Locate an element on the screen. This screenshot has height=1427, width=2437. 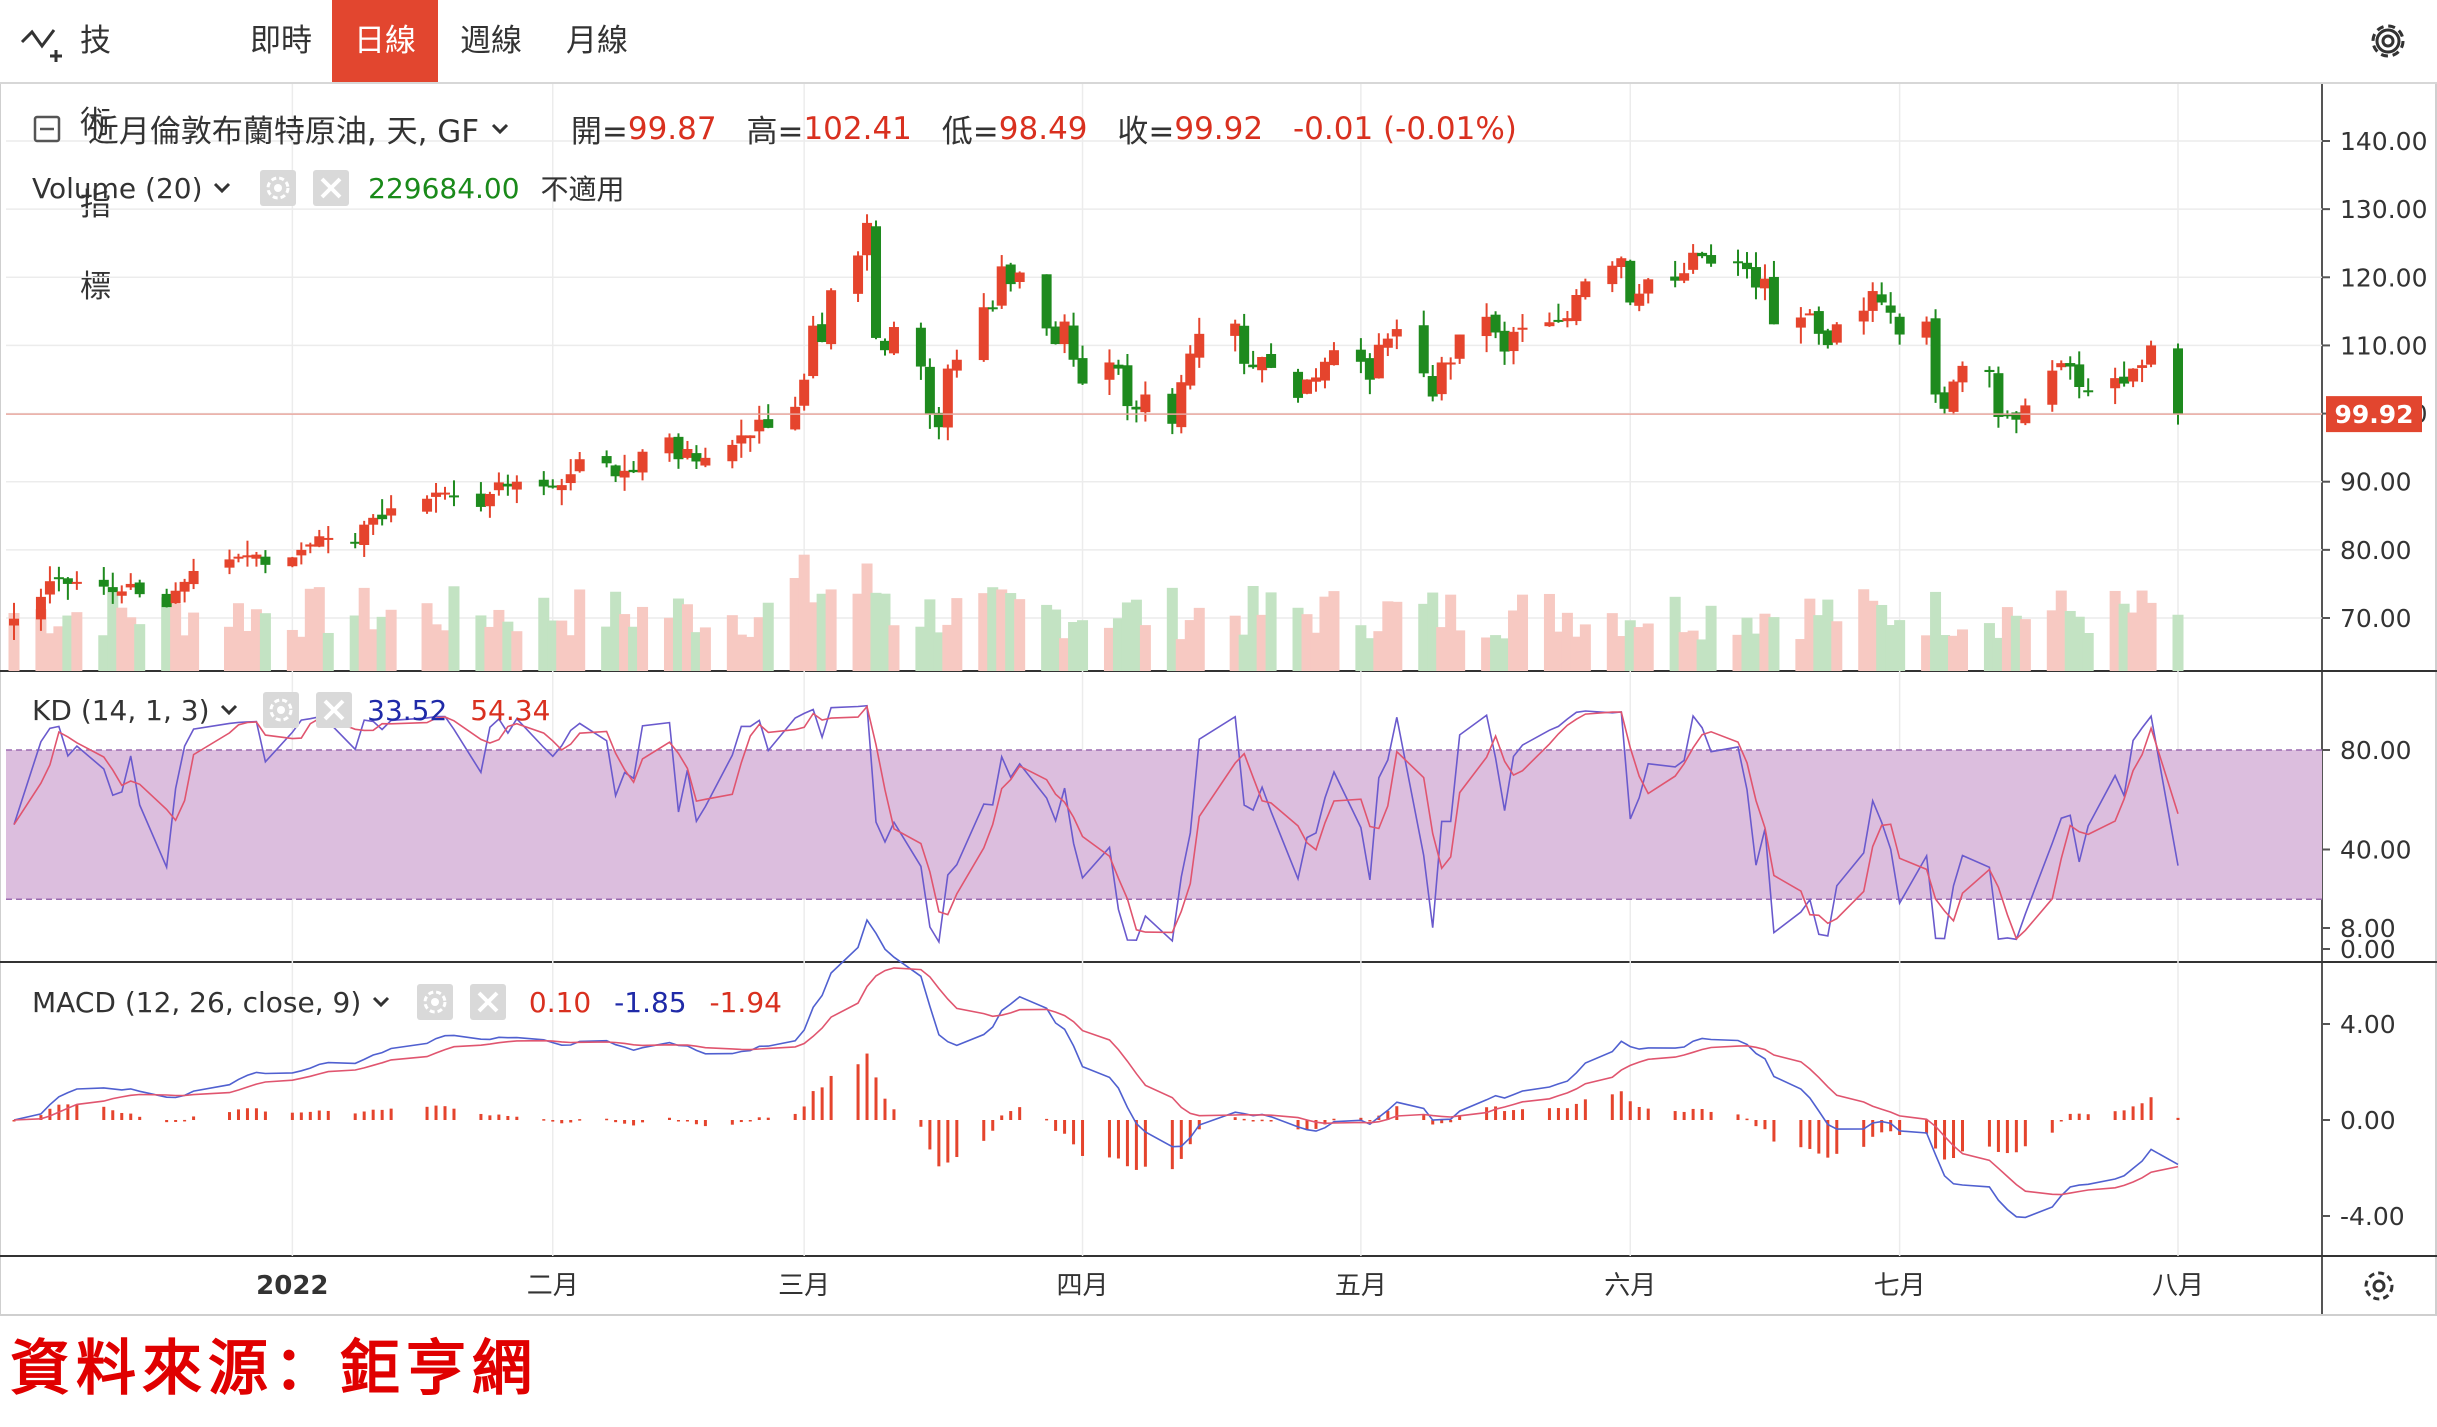
kd-settings-button is located at coordinates (281, 710).